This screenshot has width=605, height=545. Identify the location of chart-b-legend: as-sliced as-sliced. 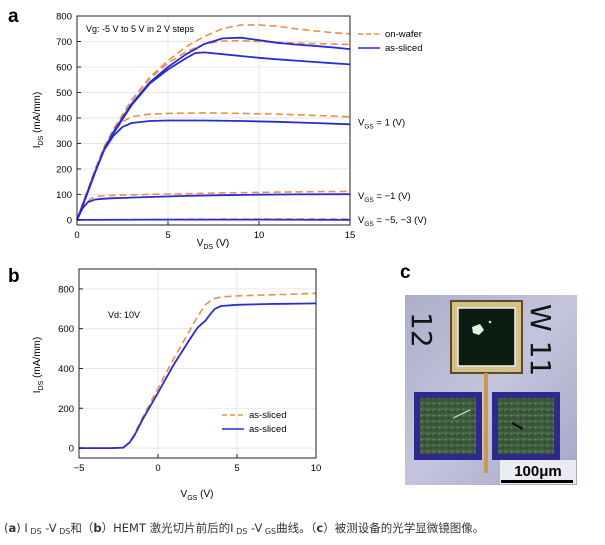
(254, 422).